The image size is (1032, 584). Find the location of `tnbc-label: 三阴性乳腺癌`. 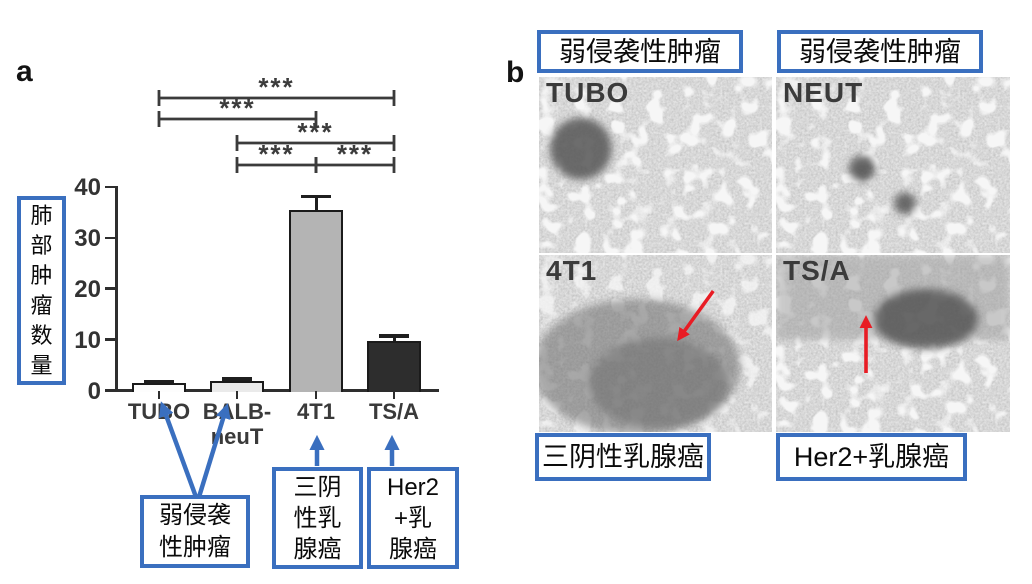

tnbc-label: 三阴性乳腺癌 is located at coordinates (623, 457).